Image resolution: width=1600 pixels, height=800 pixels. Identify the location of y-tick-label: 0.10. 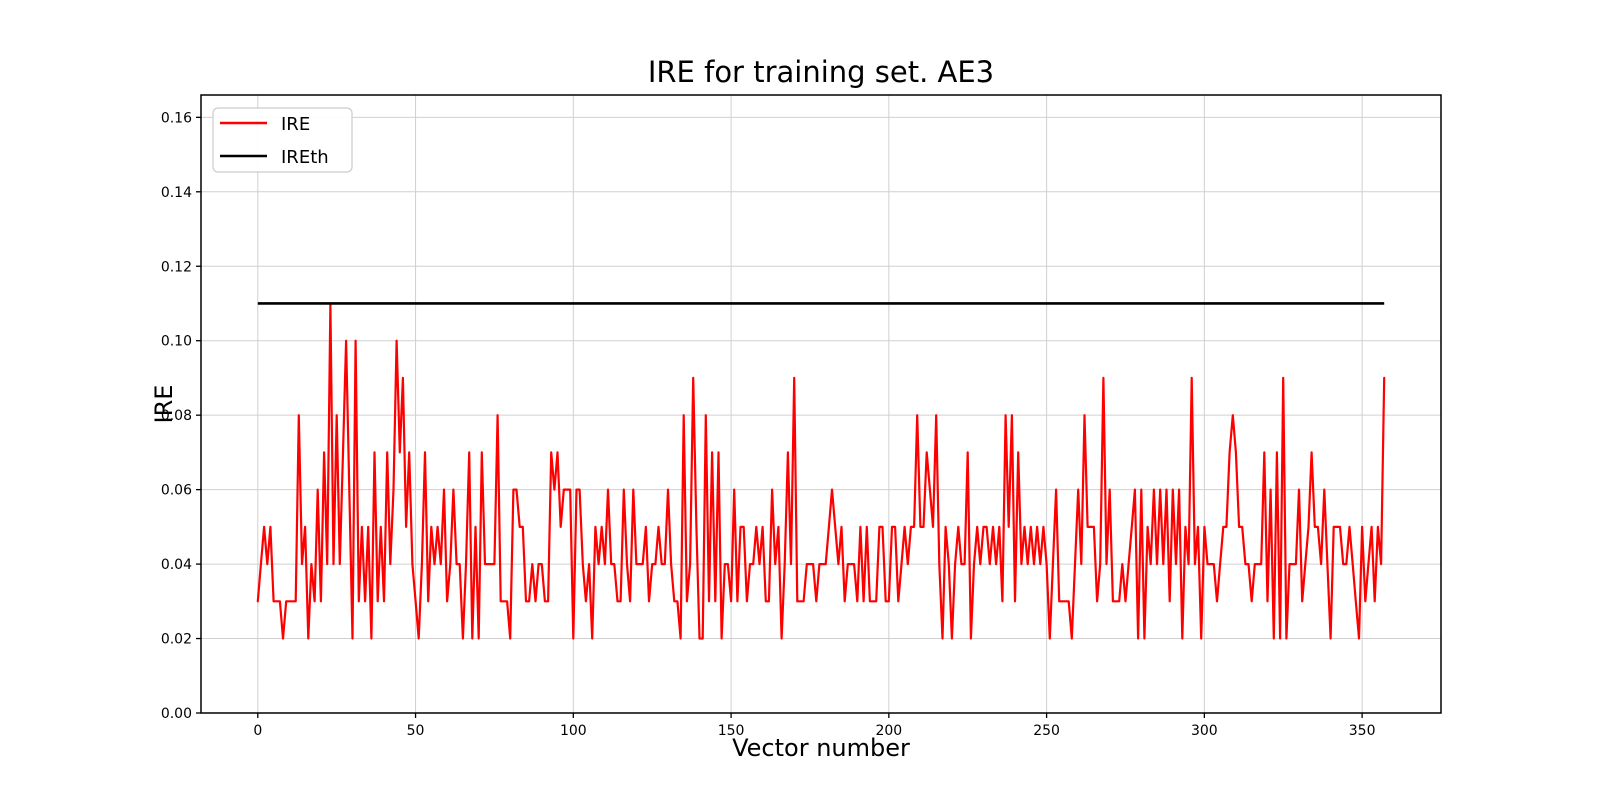
(176, 342).